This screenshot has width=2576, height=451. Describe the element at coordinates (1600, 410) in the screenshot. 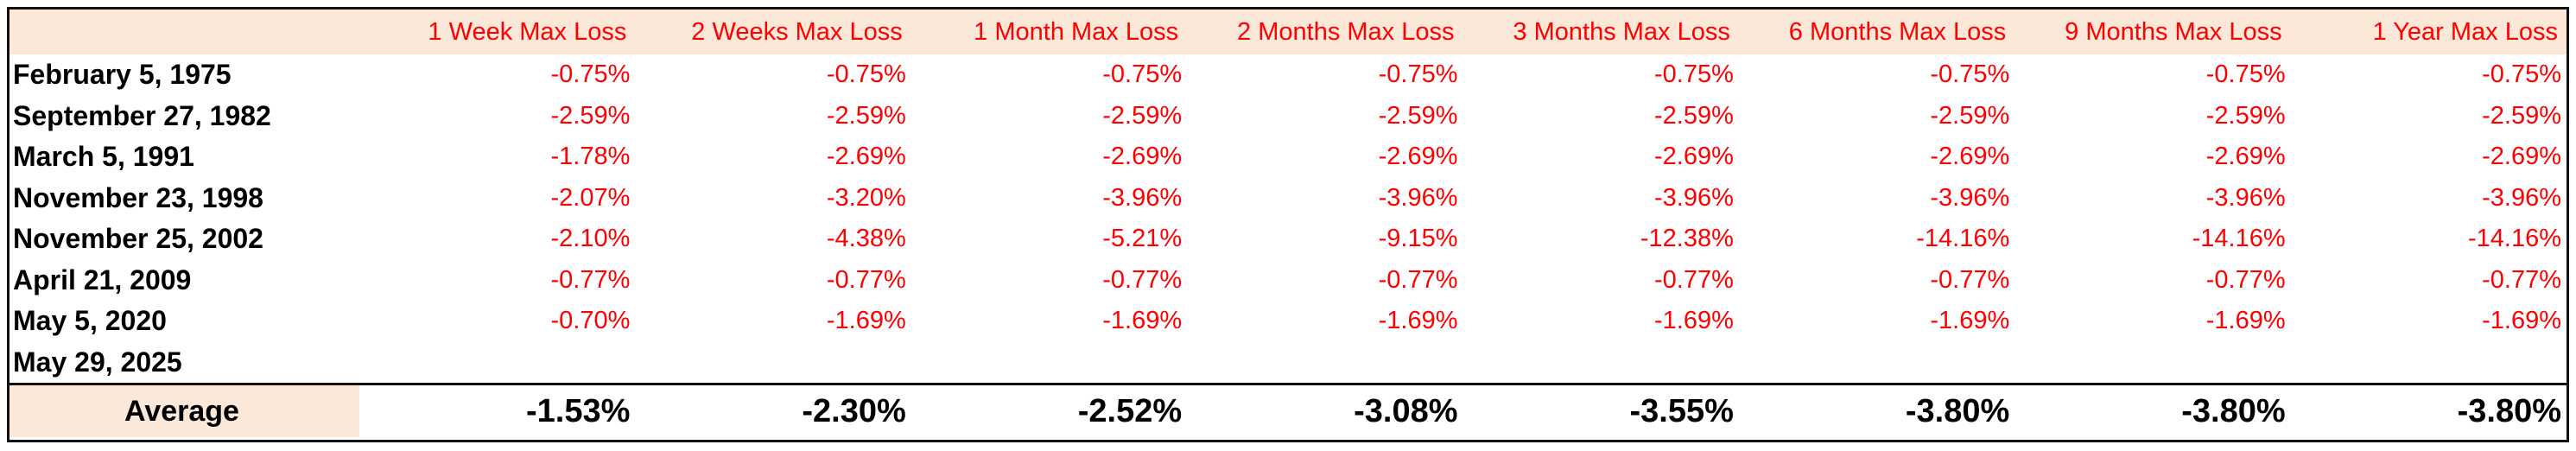

I see `average-value-cell: -3.55%` at that location.